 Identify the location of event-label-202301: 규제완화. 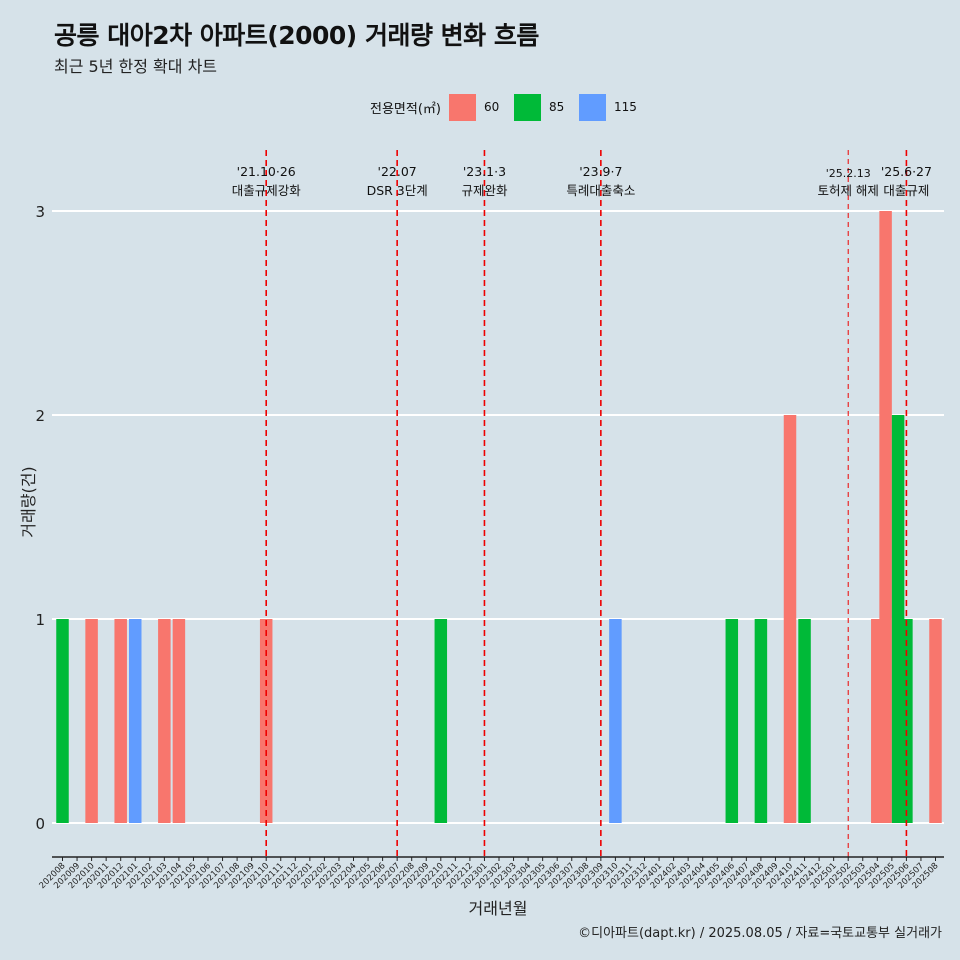
(484, 190).